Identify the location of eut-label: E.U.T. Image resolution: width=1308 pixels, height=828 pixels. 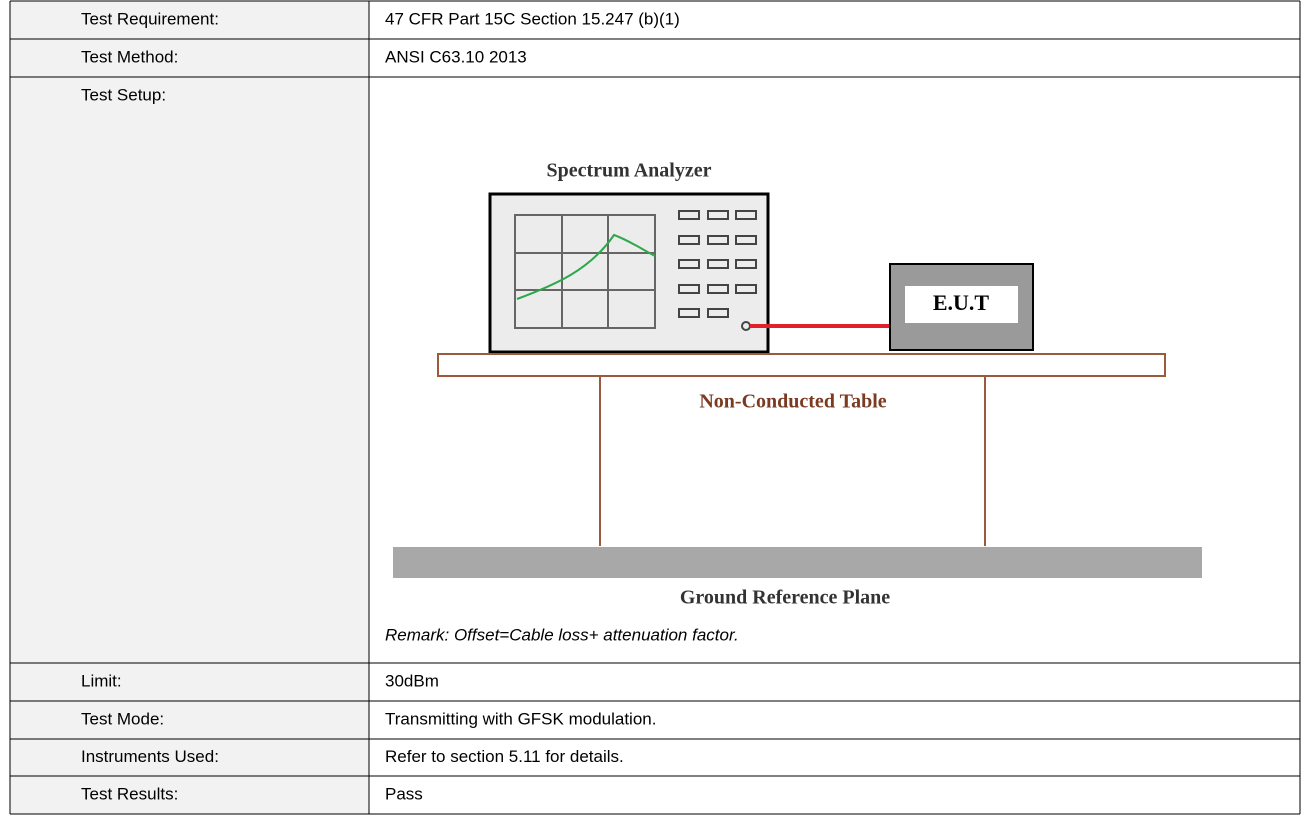
(961, 302).